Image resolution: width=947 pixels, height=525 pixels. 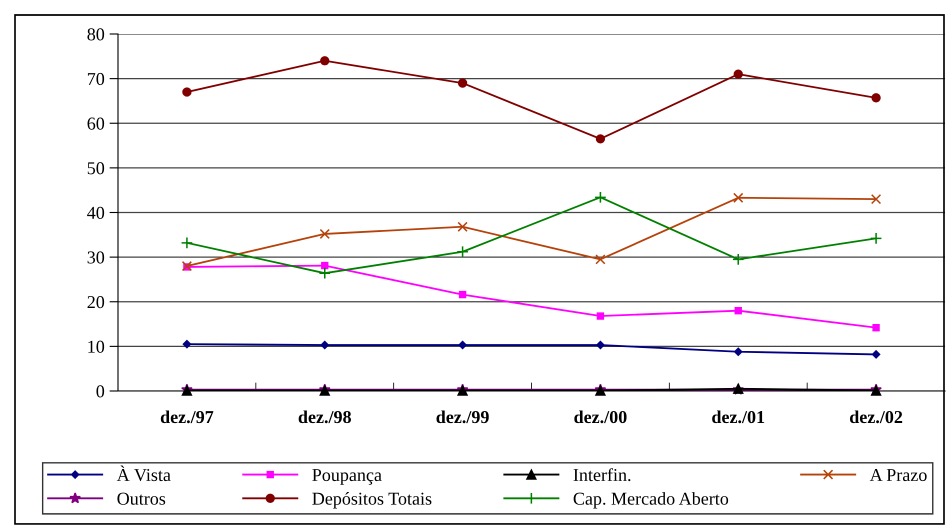 I want to click on y-tick-label: 70, so click(x=96, y=79).